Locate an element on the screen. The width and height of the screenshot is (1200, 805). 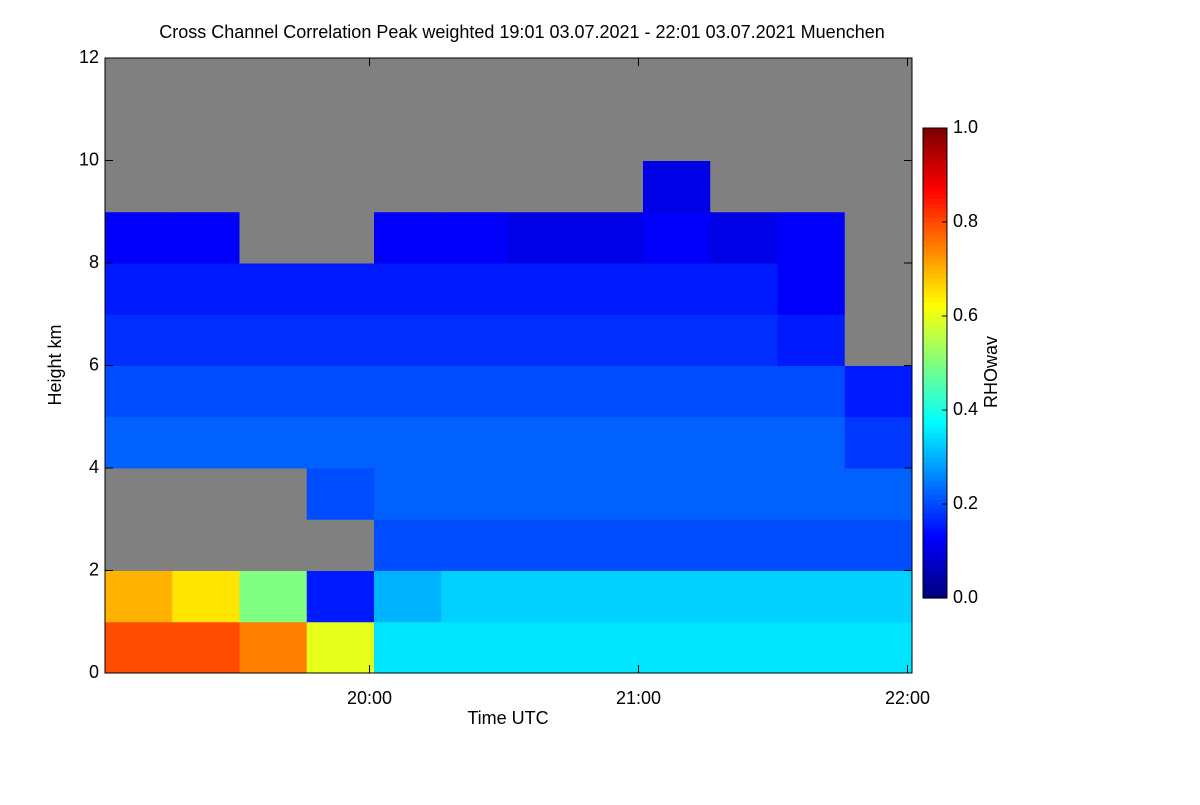
colorbar-tick-label: 0.4 is located at coordinates (965, 409).